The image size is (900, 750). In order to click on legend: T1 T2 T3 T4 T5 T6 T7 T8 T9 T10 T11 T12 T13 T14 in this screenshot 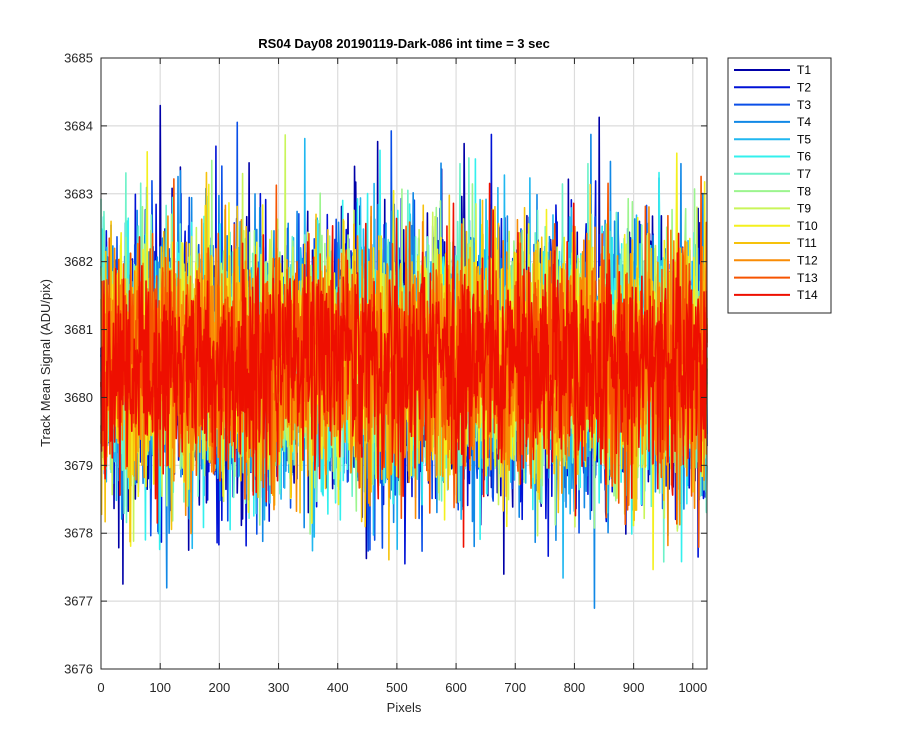, I will do `click(779, 185)`.